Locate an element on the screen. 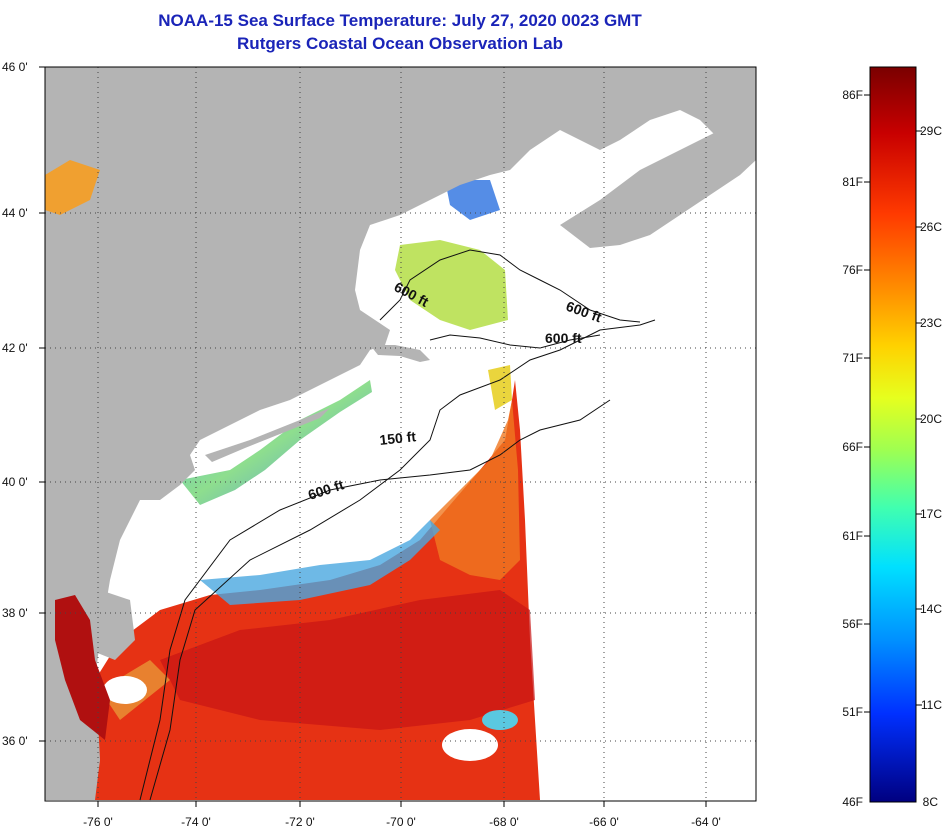 The width and height of the screenshot is (944, 832). lat-label-40: 40 0' is located at coordinates (15, 482).